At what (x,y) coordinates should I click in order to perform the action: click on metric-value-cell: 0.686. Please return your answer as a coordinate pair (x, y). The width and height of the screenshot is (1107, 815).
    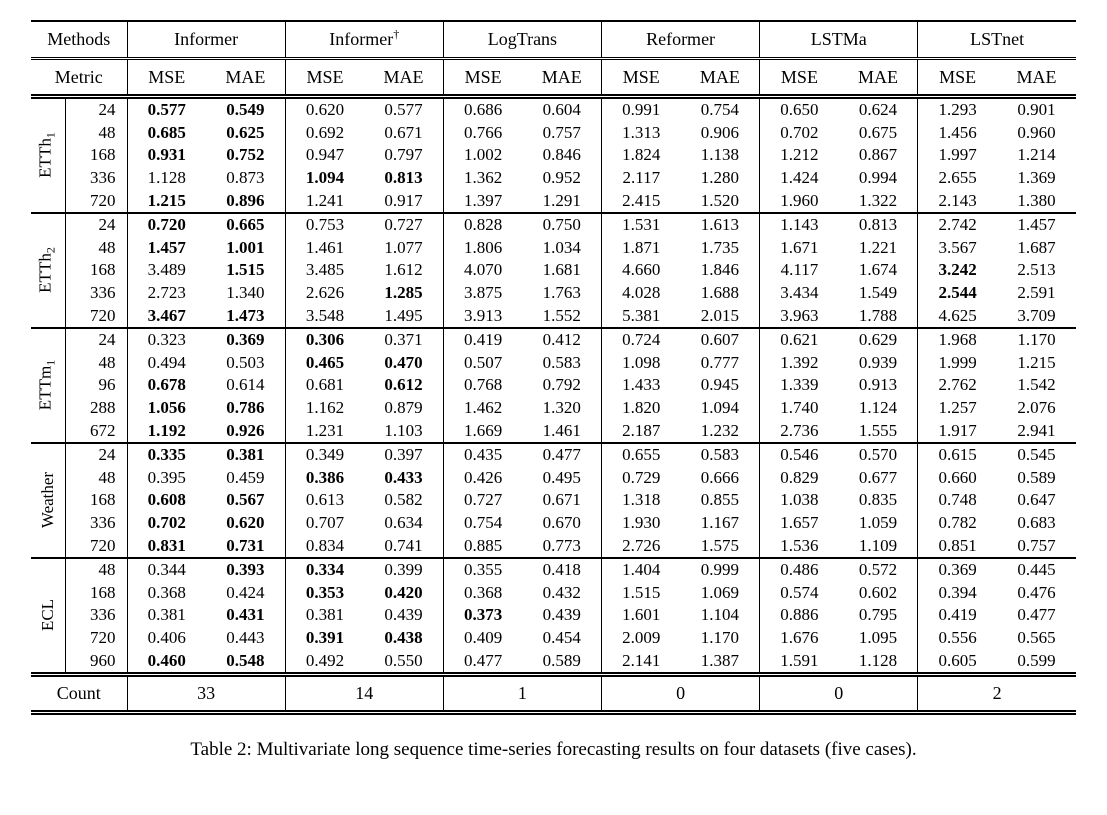
    Looking at the image, I should click on (482, 108).